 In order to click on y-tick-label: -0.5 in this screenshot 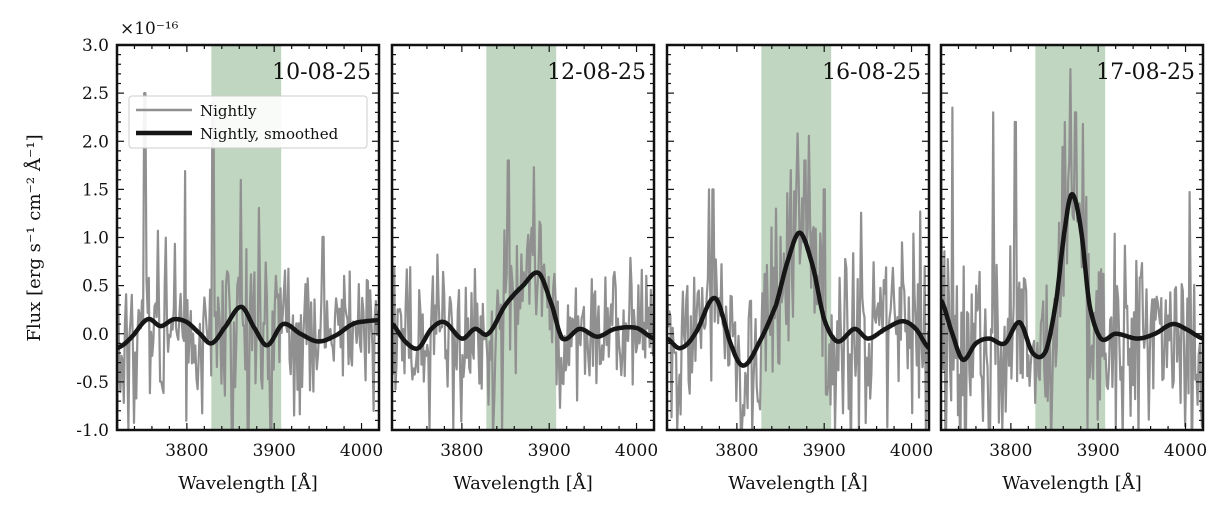, I will do `click(92, 383)`.